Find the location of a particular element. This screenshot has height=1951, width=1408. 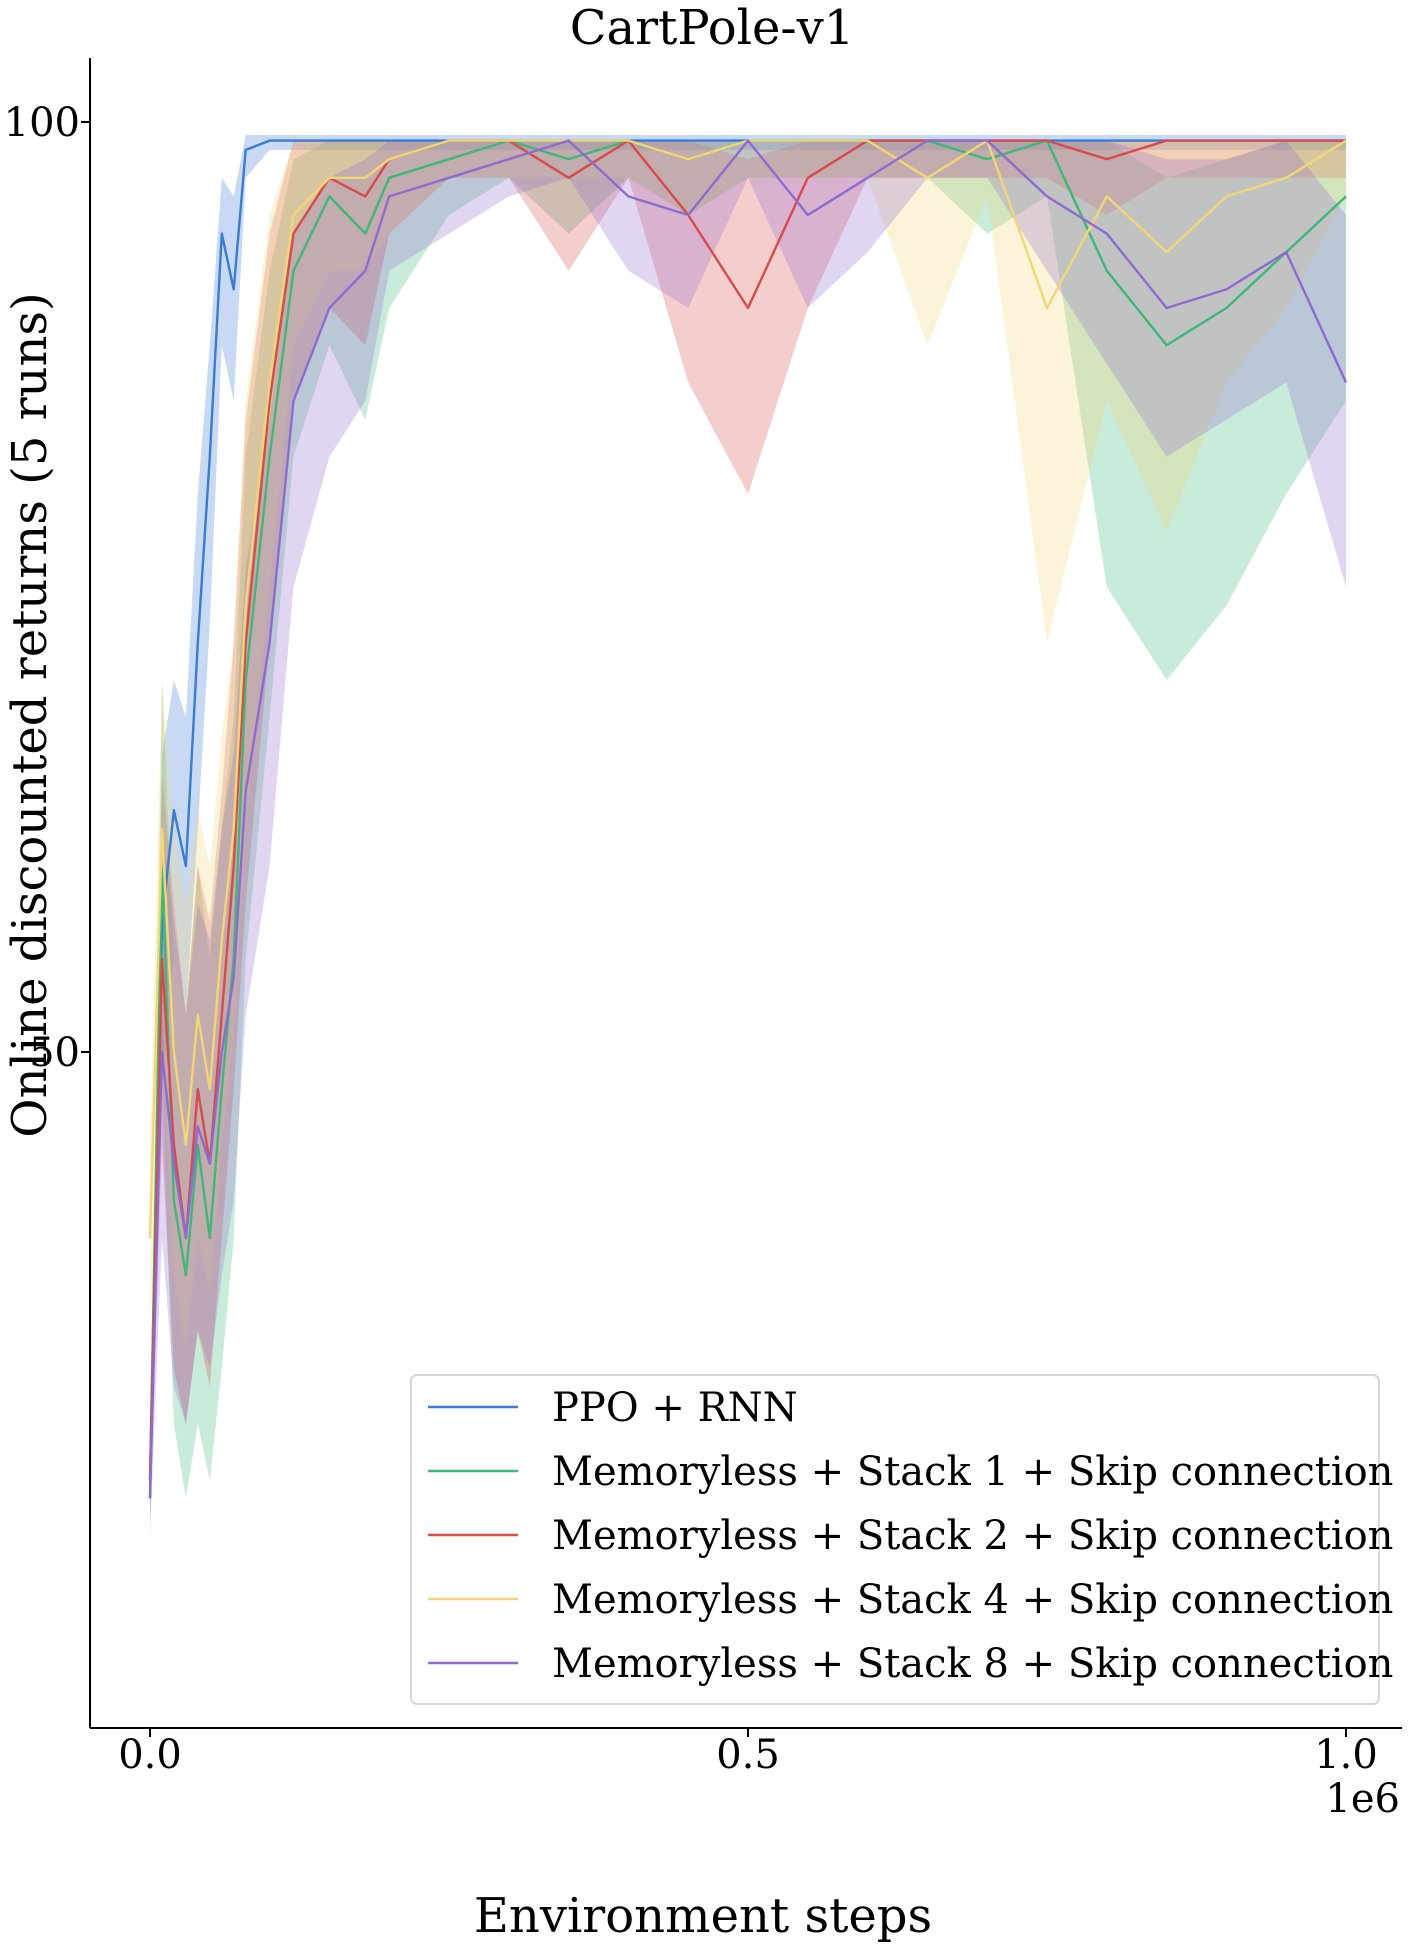

legend-label: Memoryless + Stack 1 + Skip connection is located at coordinates (972, 1472).